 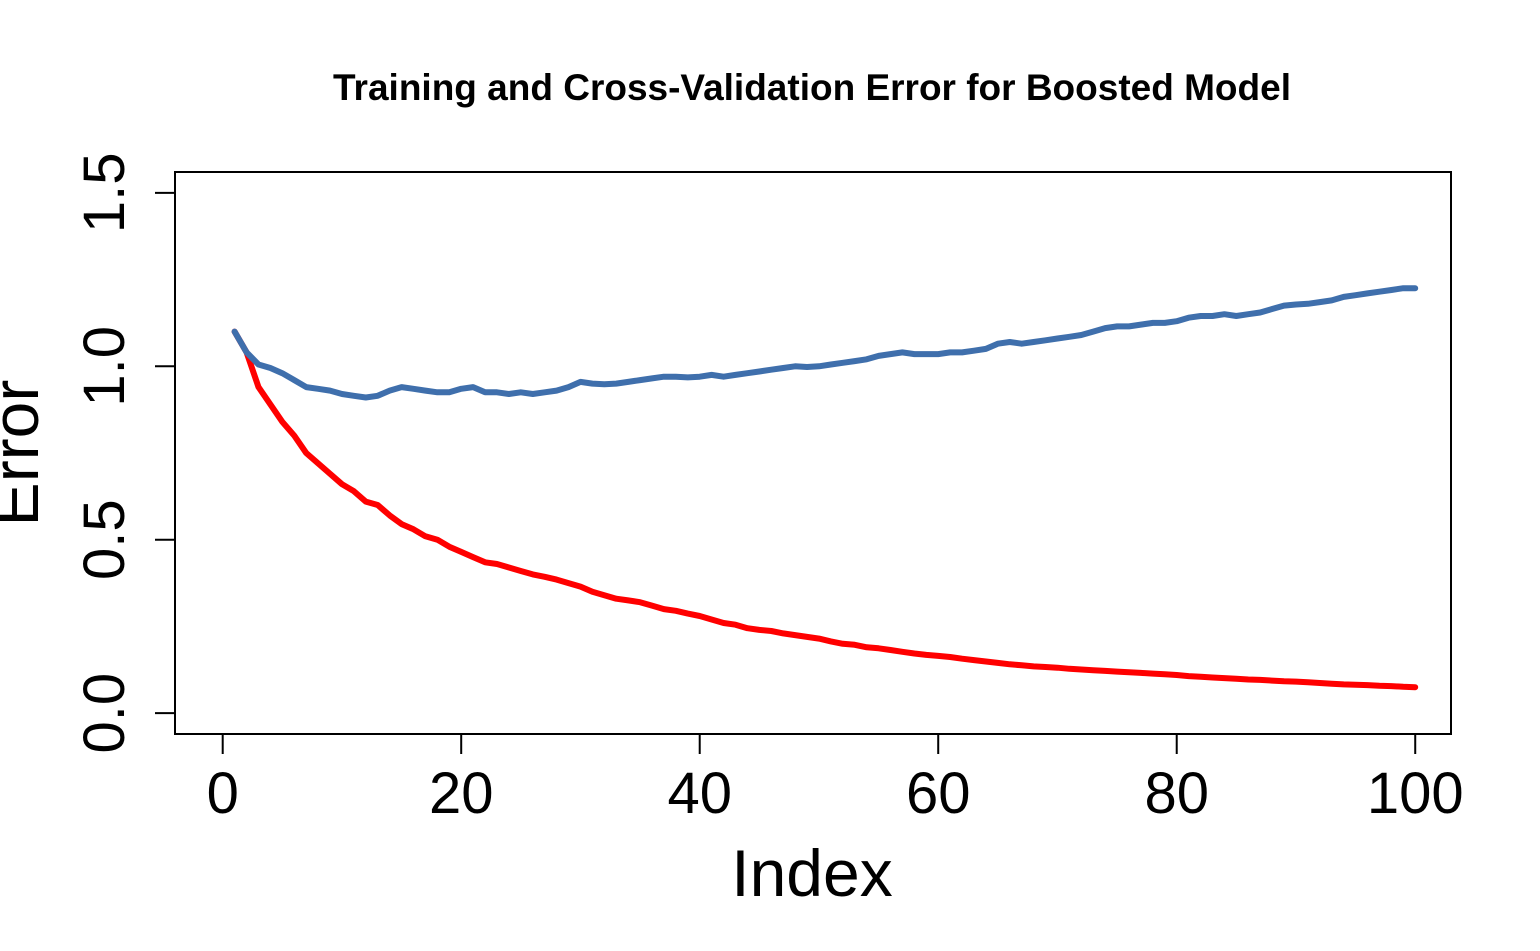 What do you see at coordinates (104, 366) in the screenshot?
I see `y-tick-label: 1.0` at bounding box center [104, 366].